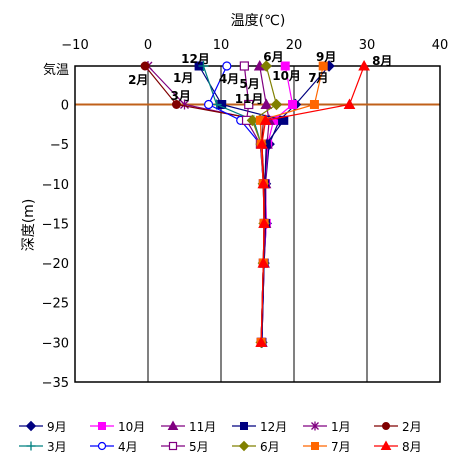 The image size is (451, 460). What do you see at coordinates (55, 383) in the screenshot?
I see `y-tick-label: −35` at bounding box center [55, 383].